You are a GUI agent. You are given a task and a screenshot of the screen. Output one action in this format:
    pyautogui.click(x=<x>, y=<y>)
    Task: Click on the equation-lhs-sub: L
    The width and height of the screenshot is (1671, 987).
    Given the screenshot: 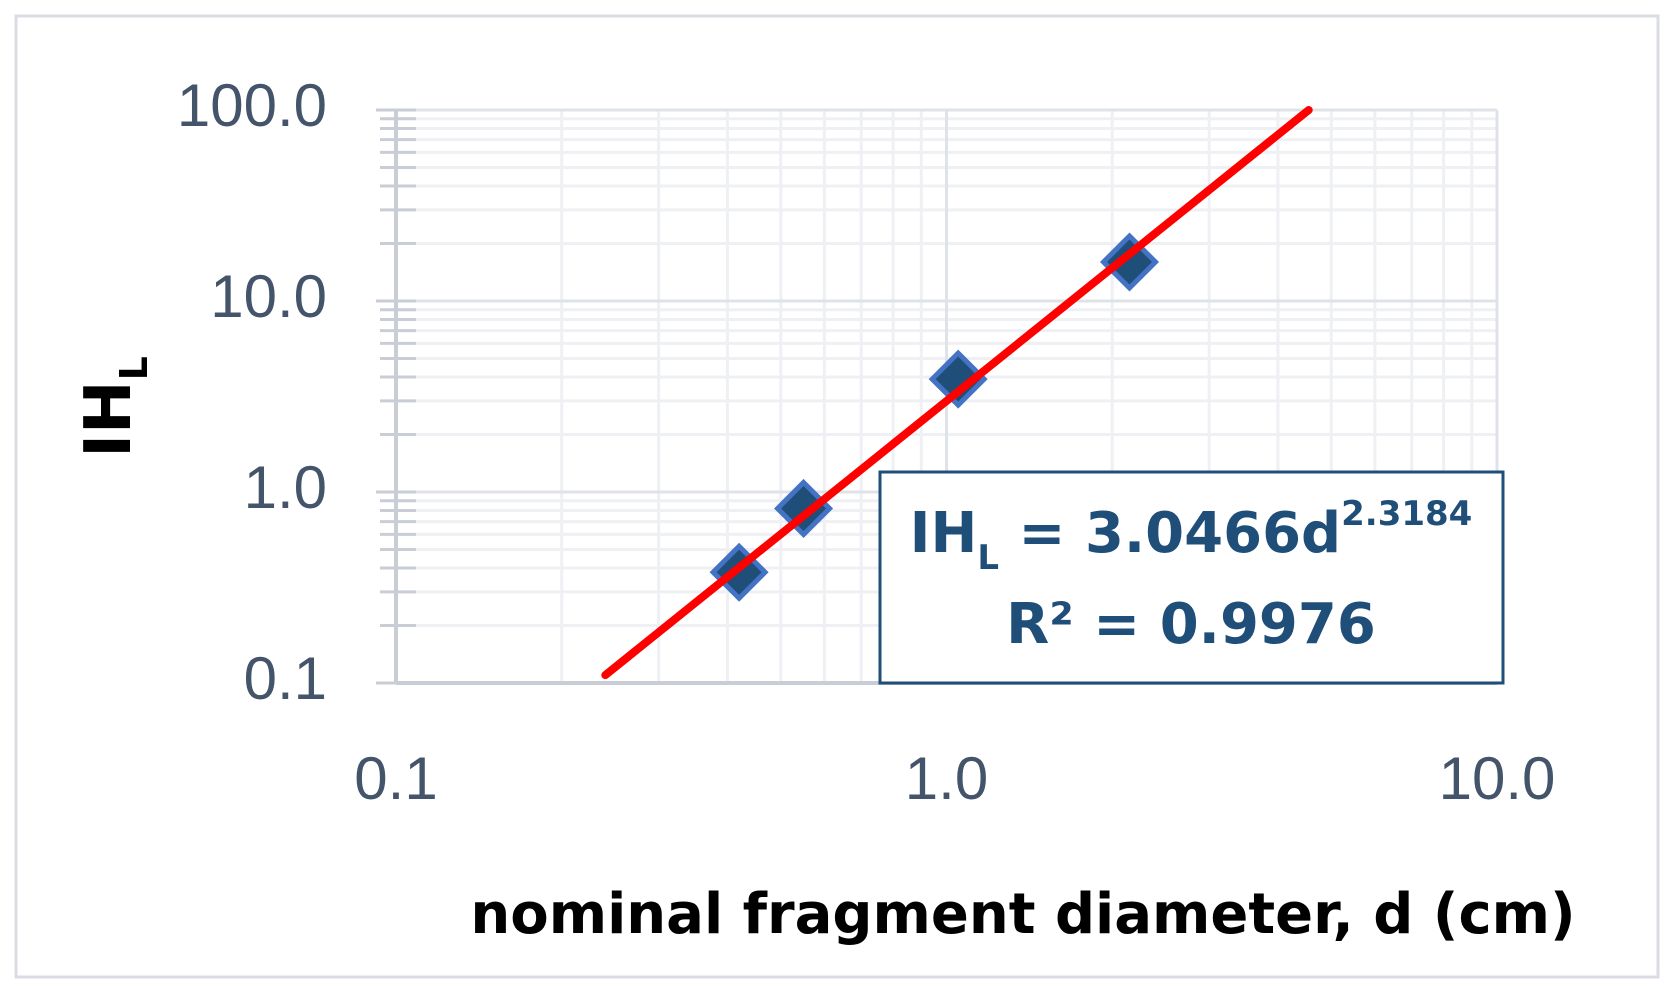 What is the action you would take?
    pyautogui.click(x=988, y=558)
    